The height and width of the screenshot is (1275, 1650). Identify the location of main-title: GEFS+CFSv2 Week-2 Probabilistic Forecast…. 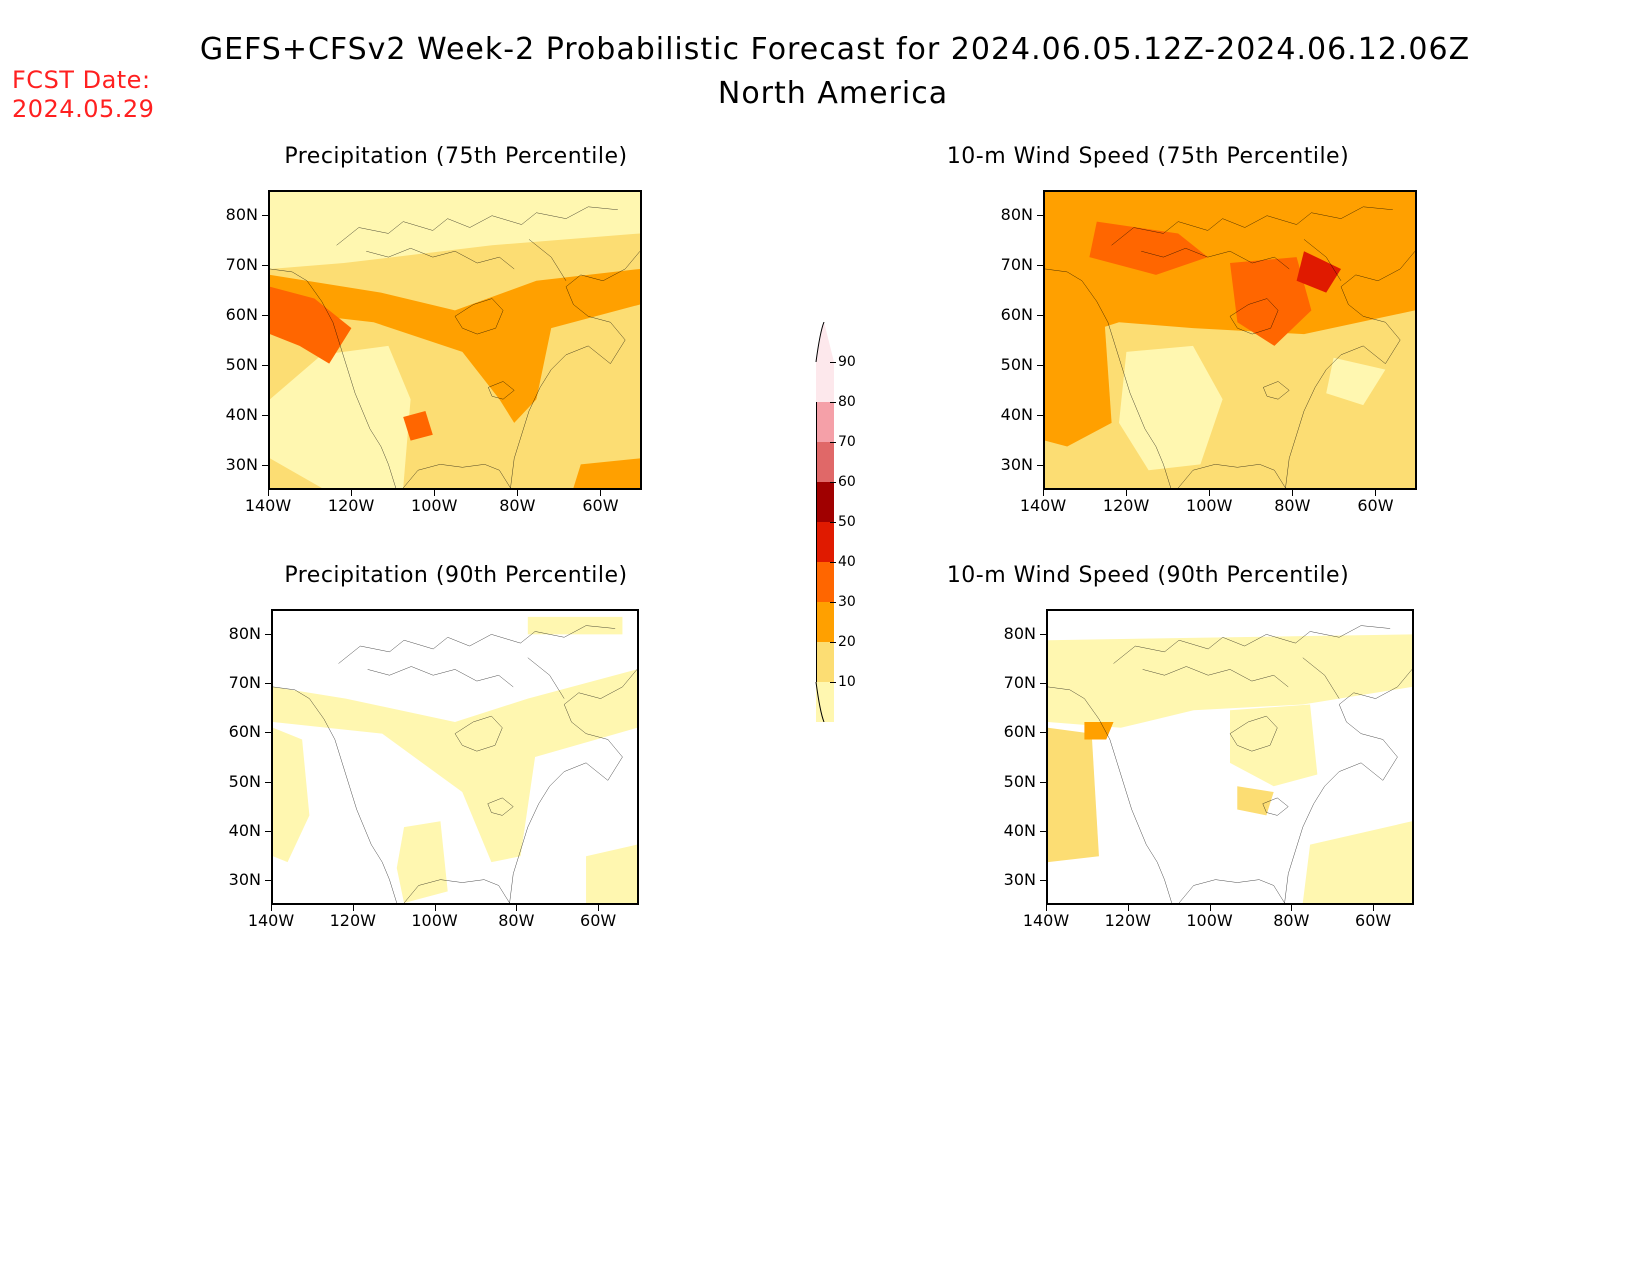
(835, 49).